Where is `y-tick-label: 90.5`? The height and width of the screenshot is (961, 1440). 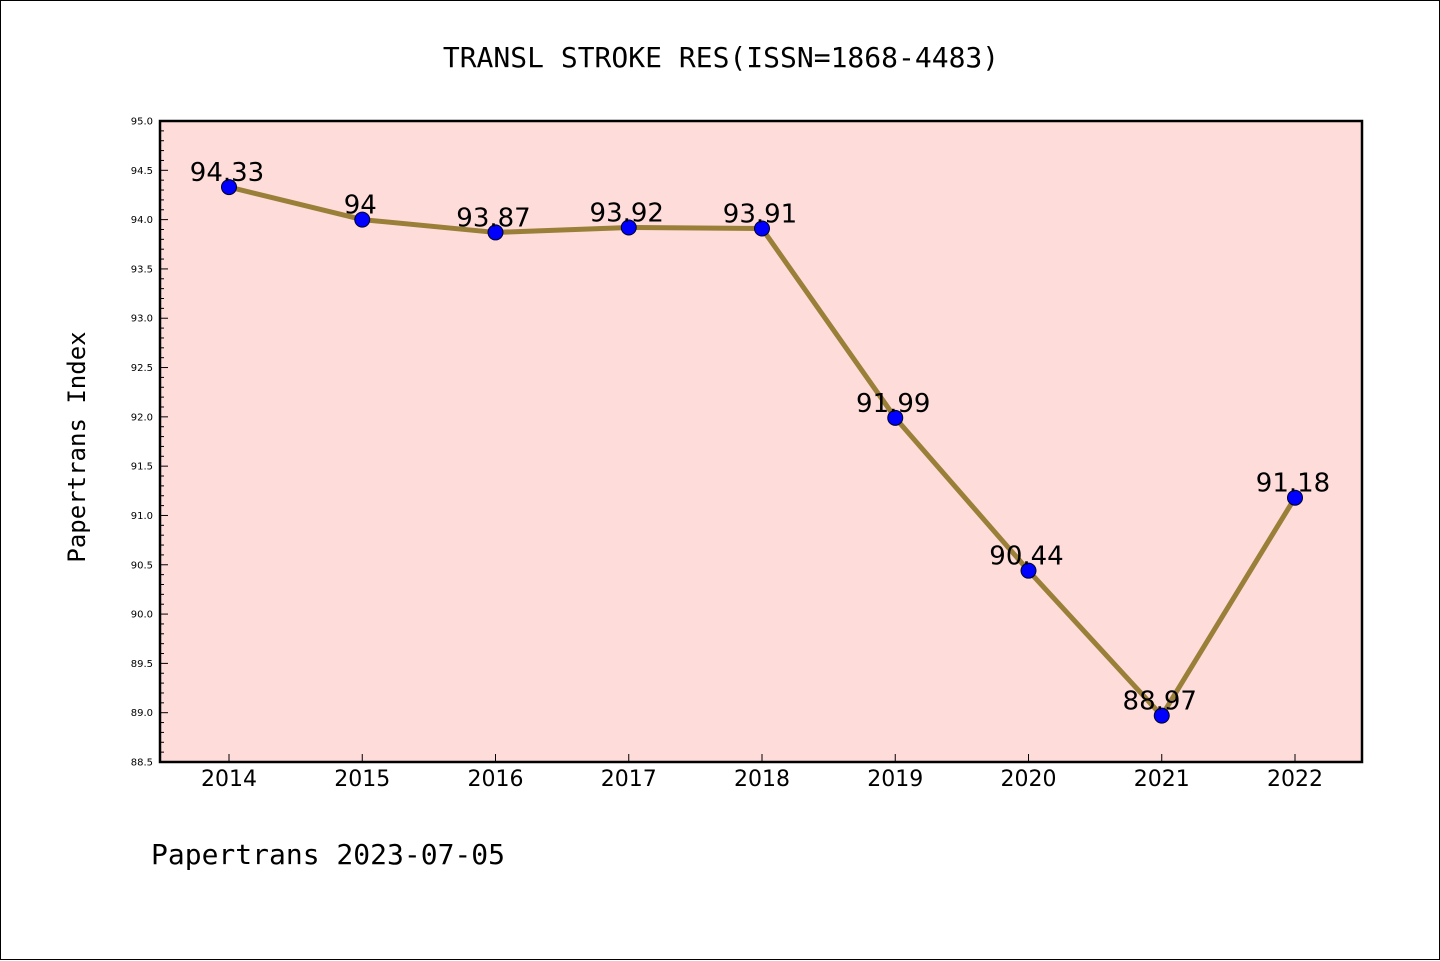
y-tick-label: 90.5 is located at coordinates (142, 565).